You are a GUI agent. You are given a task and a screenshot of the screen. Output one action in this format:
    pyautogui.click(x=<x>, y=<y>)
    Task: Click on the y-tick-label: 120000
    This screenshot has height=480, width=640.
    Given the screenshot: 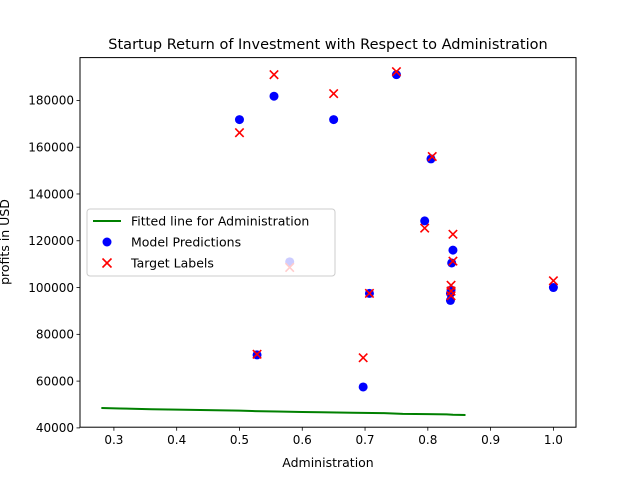 What is the action you would take?
    pyautogui.click(x=51, y=241)
    